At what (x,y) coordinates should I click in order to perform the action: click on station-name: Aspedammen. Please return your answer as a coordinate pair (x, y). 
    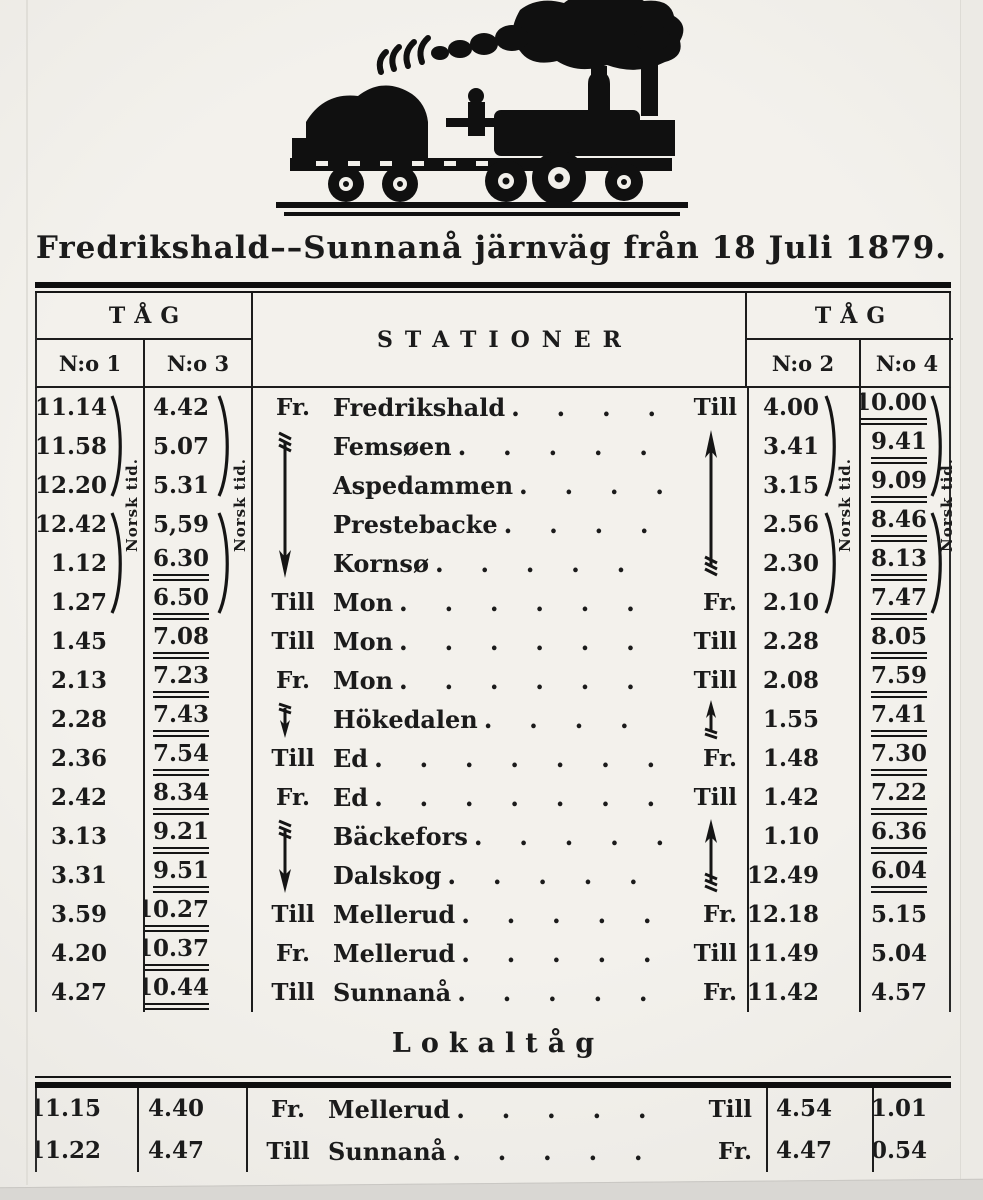
    Looking at the image, I should click on (423, 485).